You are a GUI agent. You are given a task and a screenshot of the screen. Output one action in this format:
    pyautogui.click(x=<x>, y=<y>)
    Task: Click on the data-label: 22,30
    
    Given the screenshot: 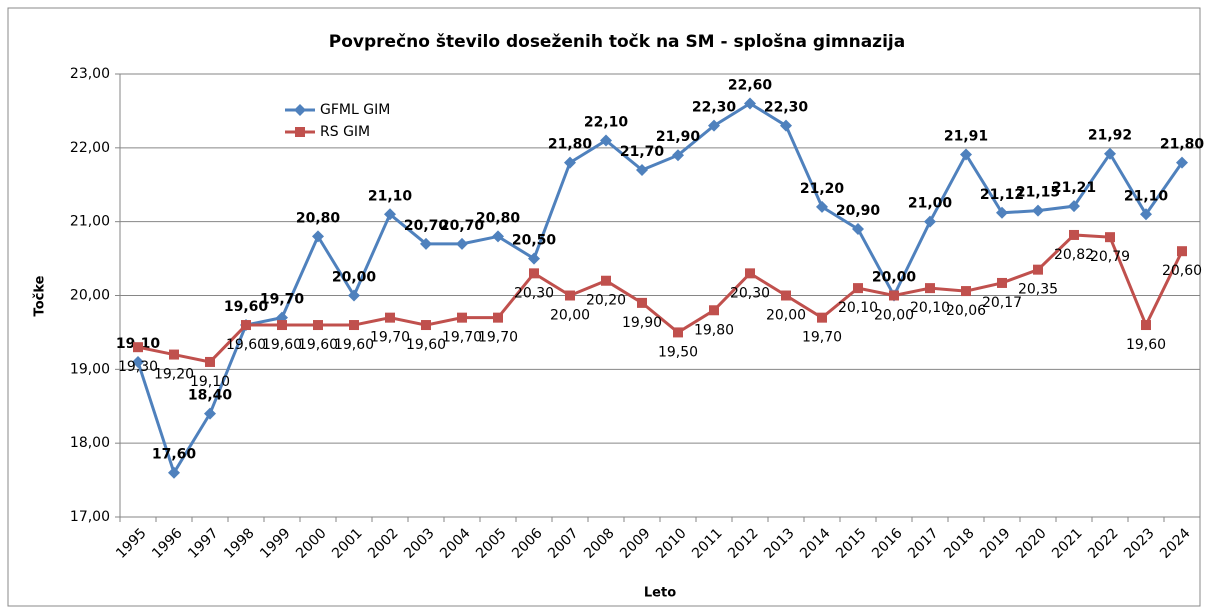 What is the action you would take?
    pyautogui.click(x=786, y=108)
    